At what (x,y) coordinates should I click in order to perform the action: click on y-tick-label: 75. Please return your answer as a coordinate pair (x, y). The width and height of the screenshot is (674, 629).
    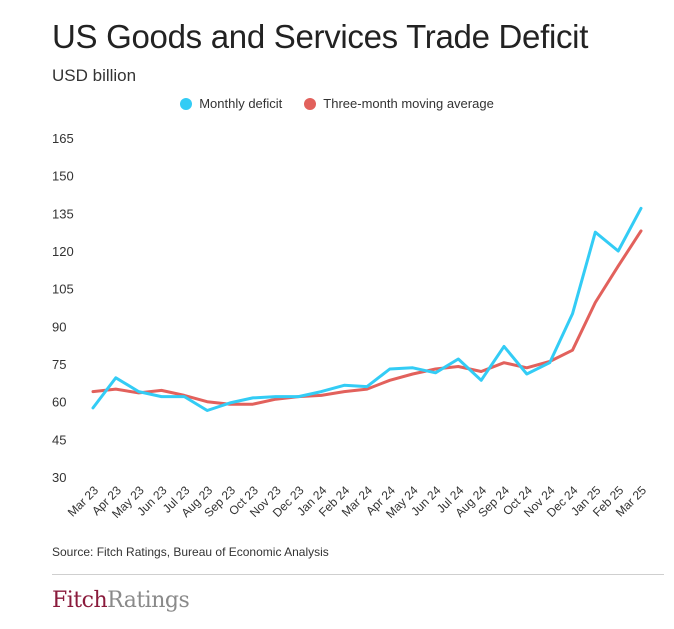
    Looking at the image, I should click on (59, 364).